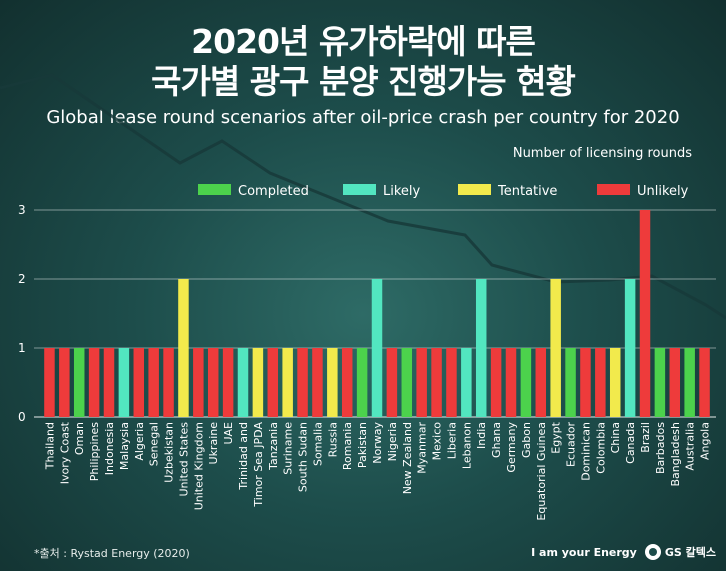 The height and width of the screenshot is (571, 726). Describe the element at coordinates (600, 448) in the screenshot. I see `x-tick-label: Colombia` at that location.